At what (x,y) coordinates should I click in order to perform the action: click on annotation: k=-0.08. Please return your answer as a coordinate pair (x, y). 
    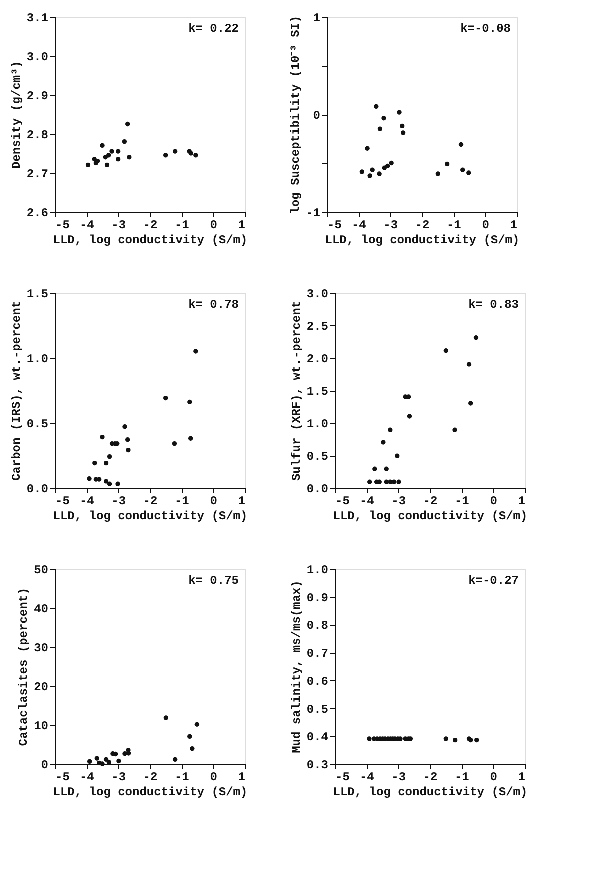
    Looking at the image, I should click on (485, 29).